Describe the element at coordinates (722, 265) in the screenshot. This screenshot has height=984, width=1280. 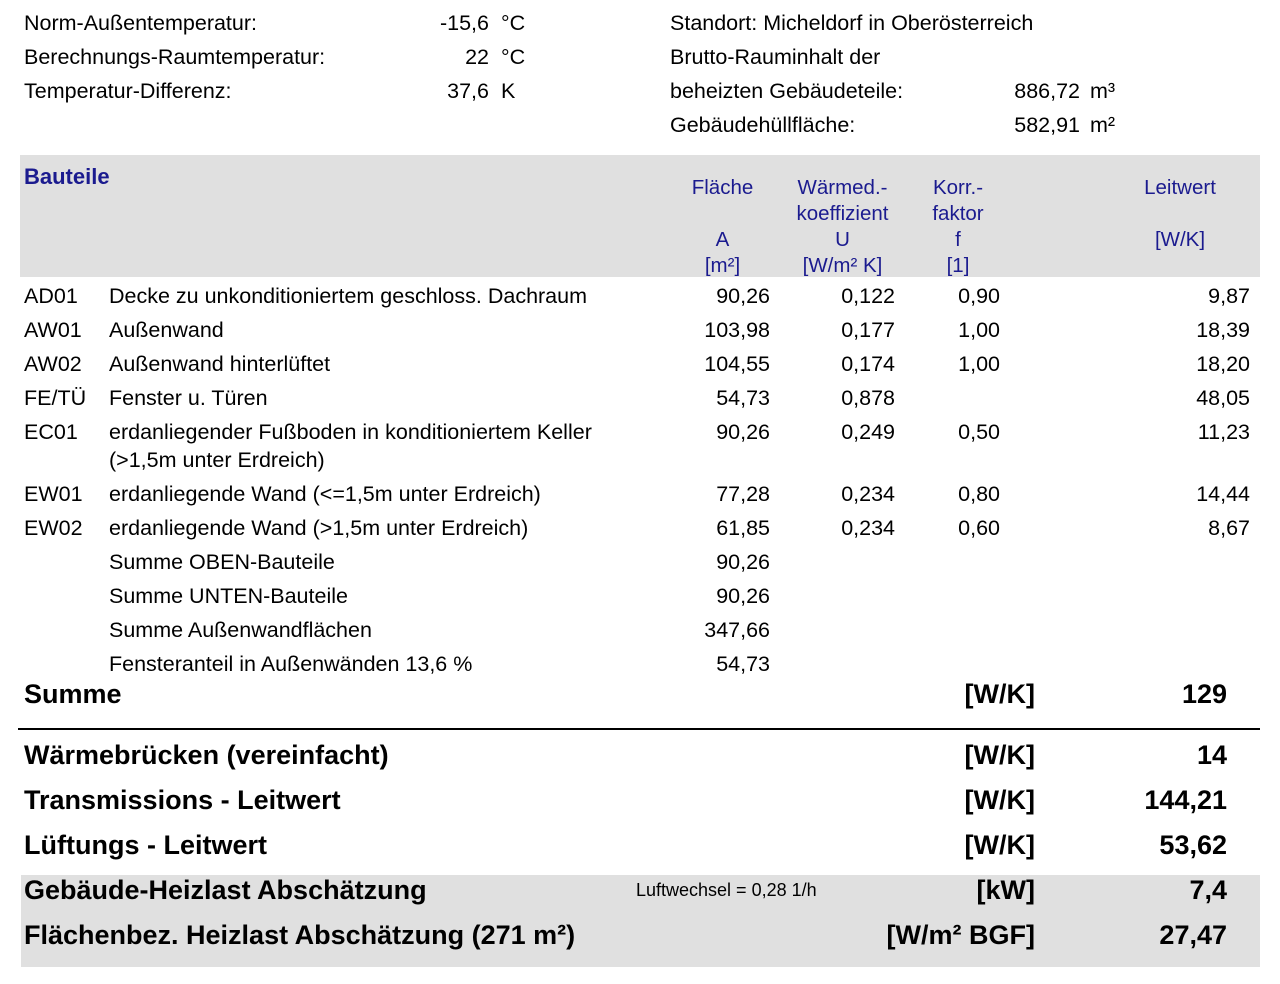
I see `column-header-area-unit: [m²]` at that location.